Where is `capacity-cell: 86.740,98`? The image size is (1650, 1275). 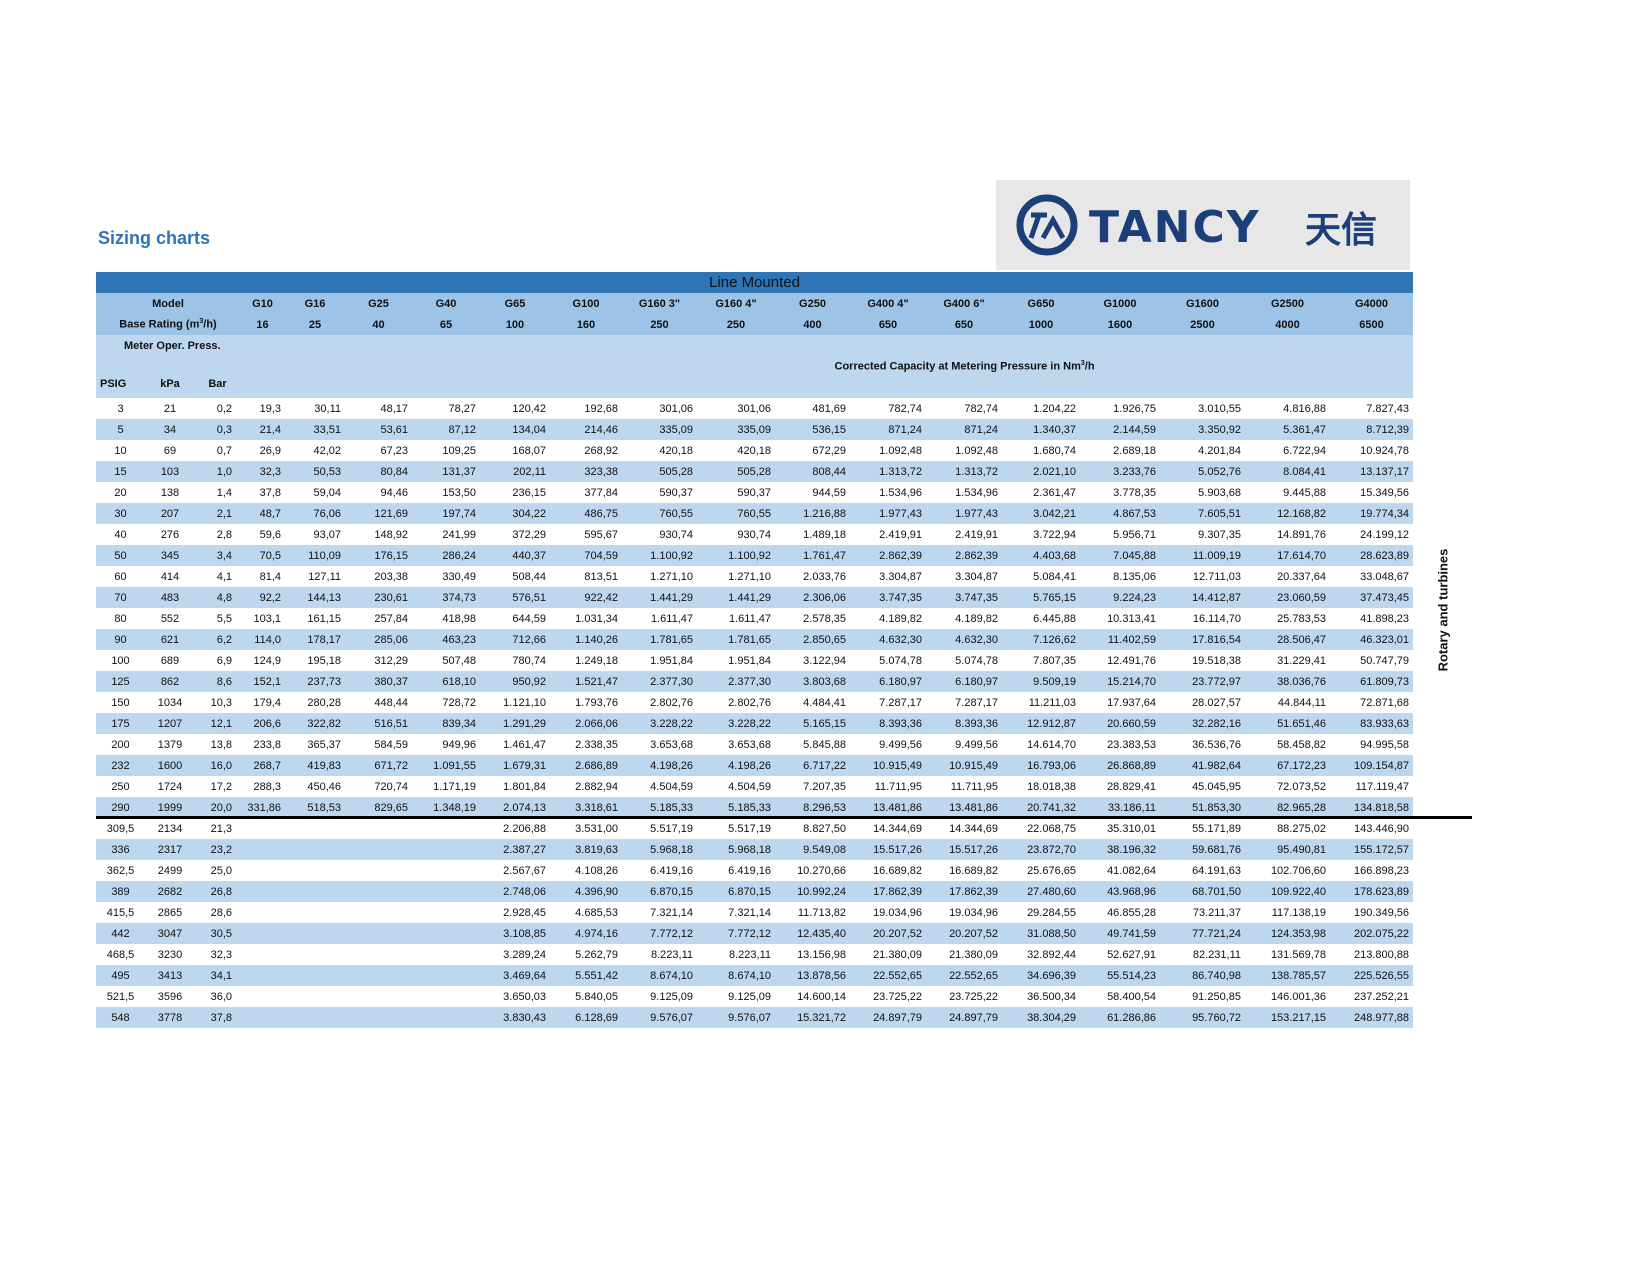
capacity-cell: 86.740,98 is located at coordinates (1202, 975).